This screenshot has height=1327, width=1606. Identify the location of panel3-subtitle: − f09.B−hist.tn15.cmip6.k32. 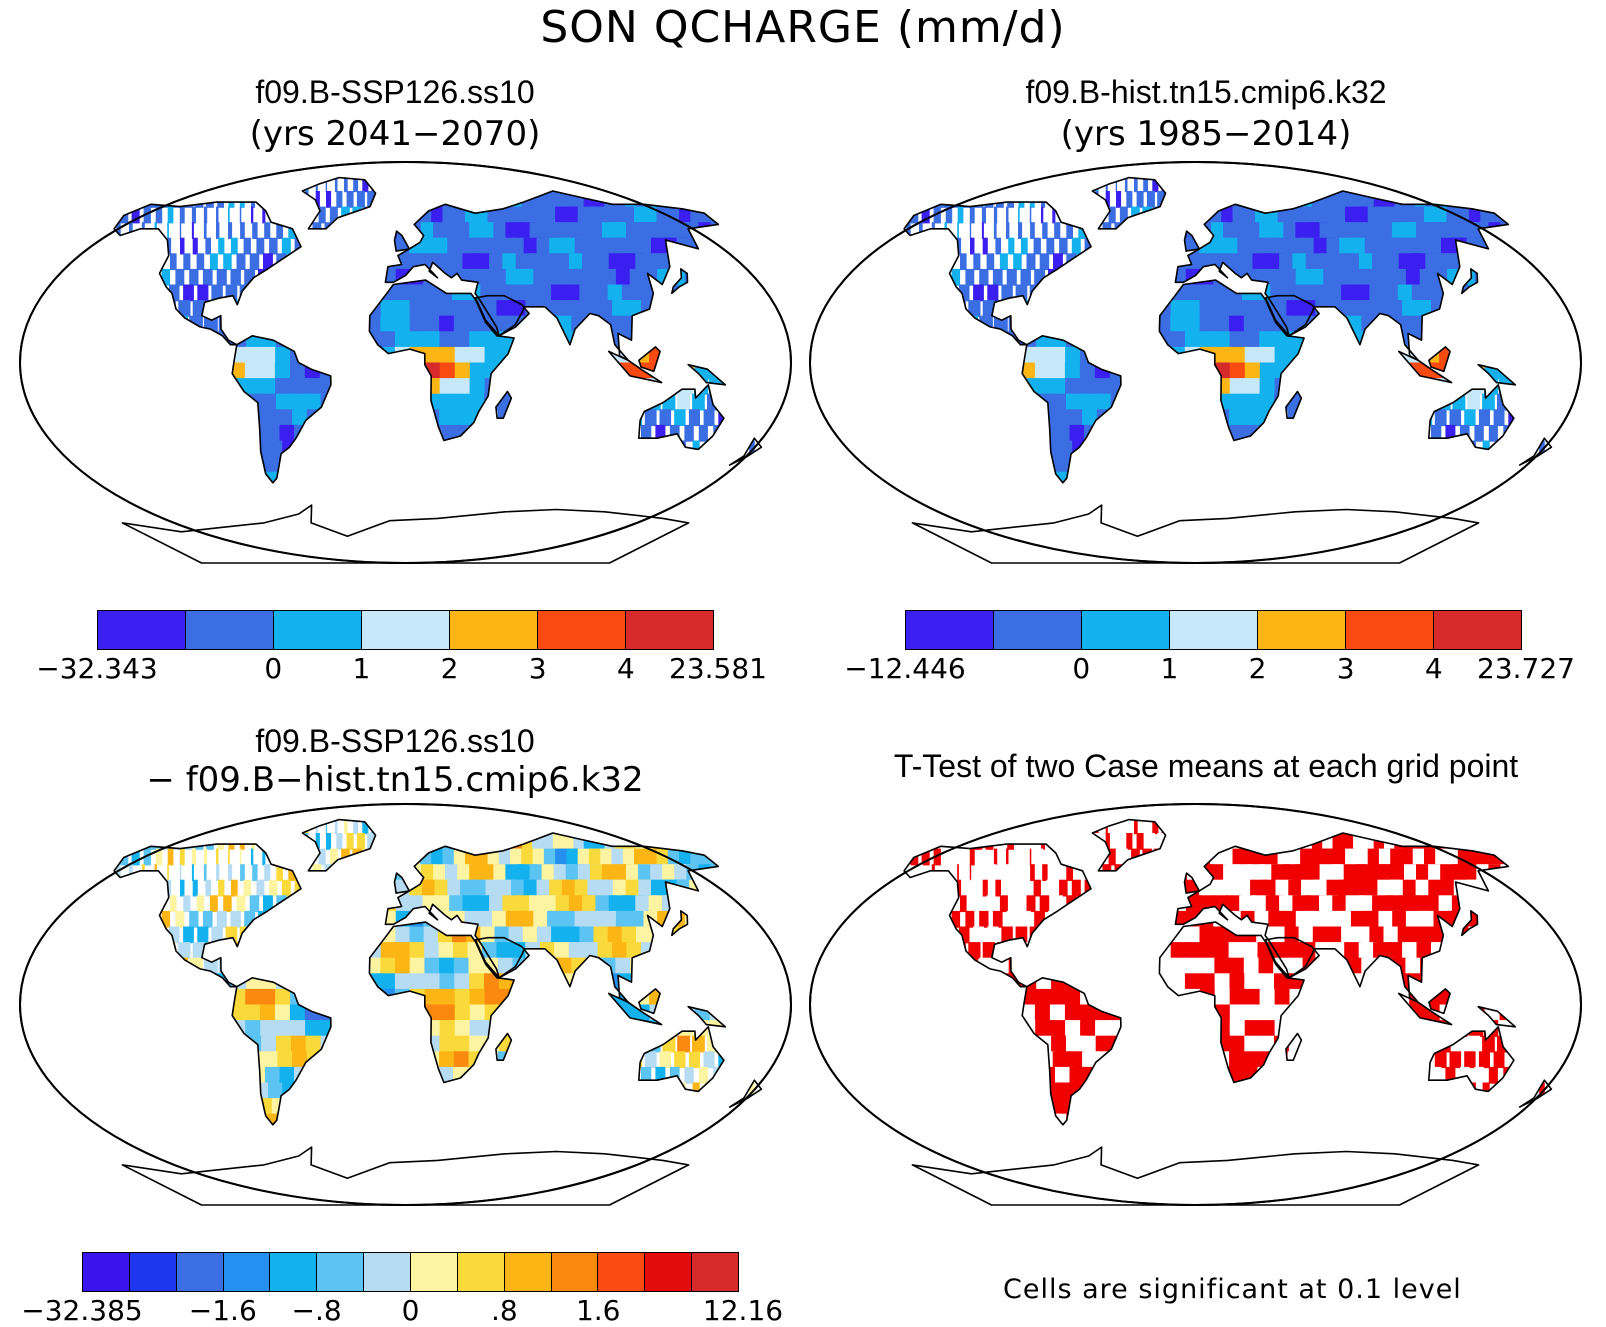
(395, 780).